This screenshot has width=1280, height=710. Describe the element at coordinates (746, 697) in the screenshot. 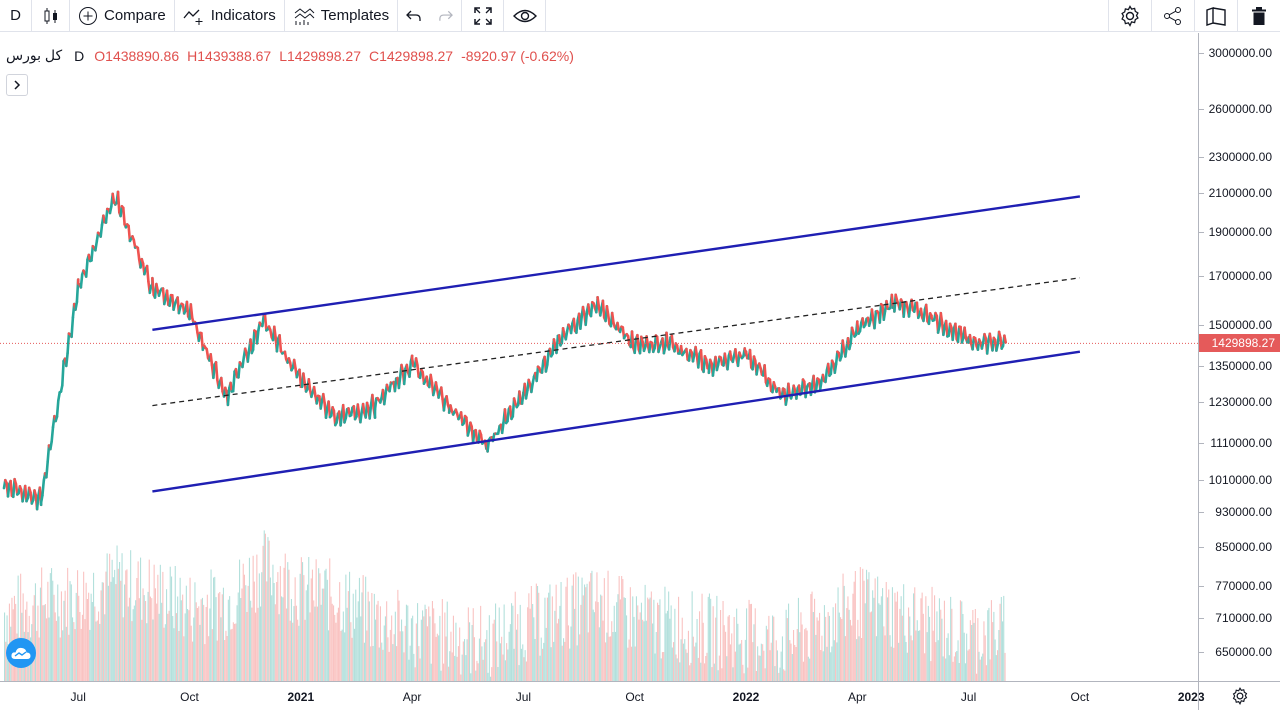

I see `time-label: 2022` at that location.